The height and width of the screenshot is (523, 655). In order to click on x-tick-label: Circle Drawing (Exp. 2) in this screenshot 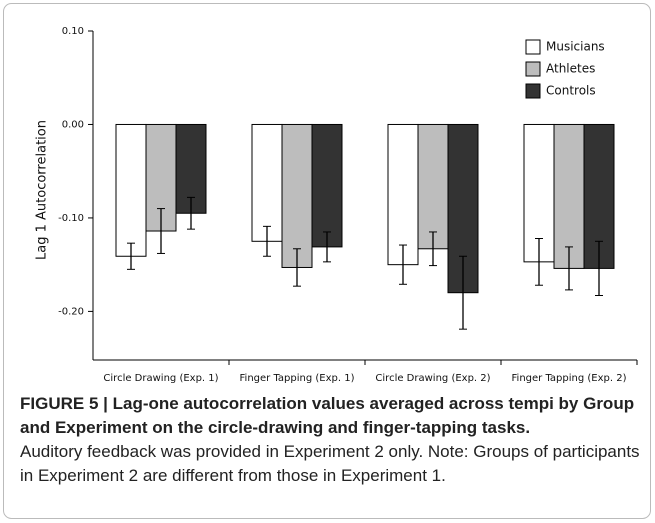, I will do `click(432, 378)`.